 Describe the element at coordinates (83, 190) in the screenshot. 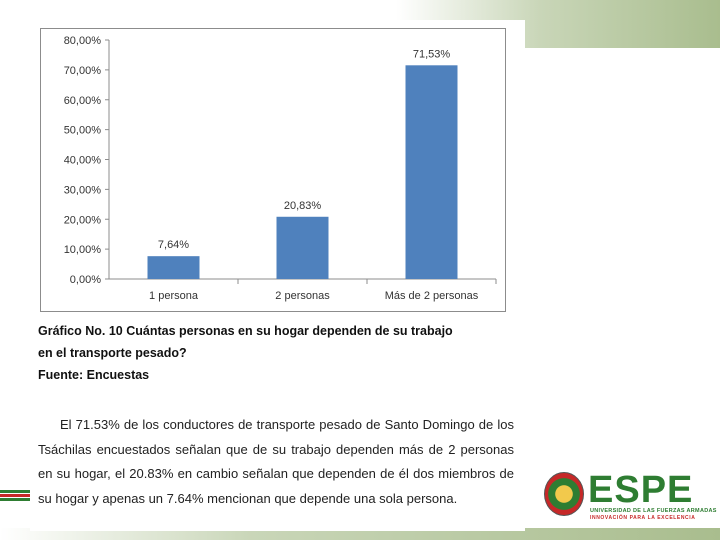

I see `y-tick-label: 30,00%` at that location.